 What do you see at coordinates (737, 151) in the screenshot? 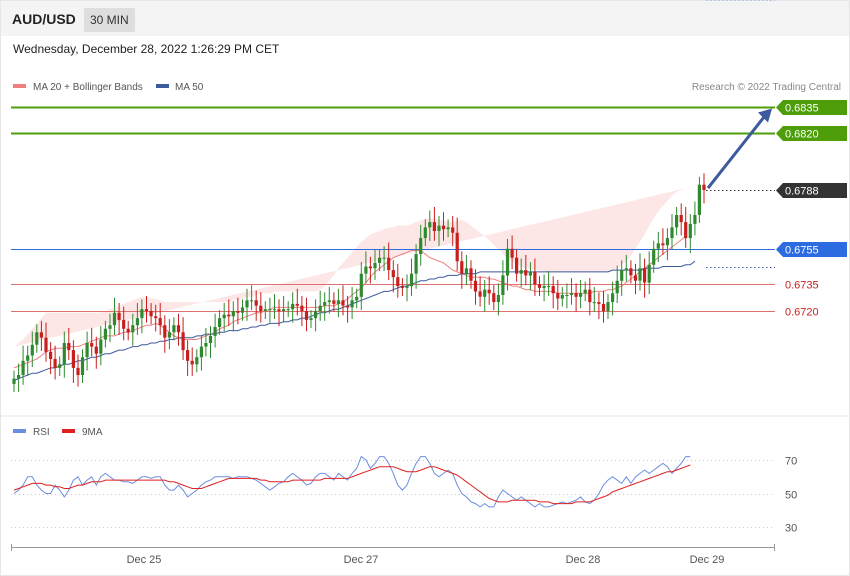
I see `forecast-arrow-shaft` at bounding box center [737, 151].